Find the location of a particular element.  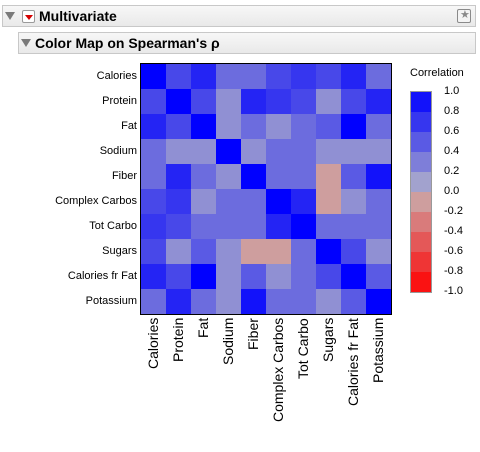

legend-tick-label: 0.4 is located at coordinates (452, 151).